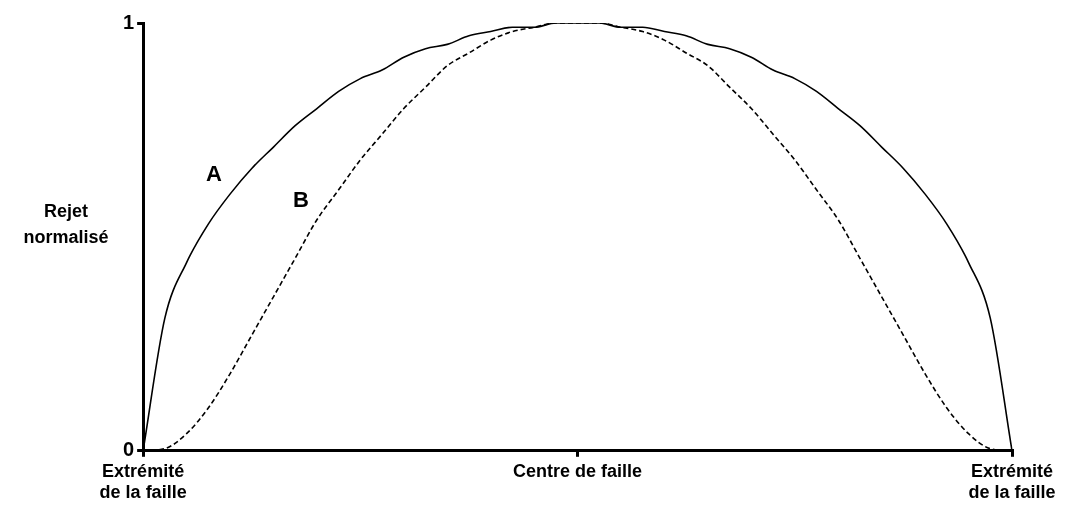 Image resolution: width=1075 pixels, height=517 pixels. I want to click on series-label: A, so click(214, 174).